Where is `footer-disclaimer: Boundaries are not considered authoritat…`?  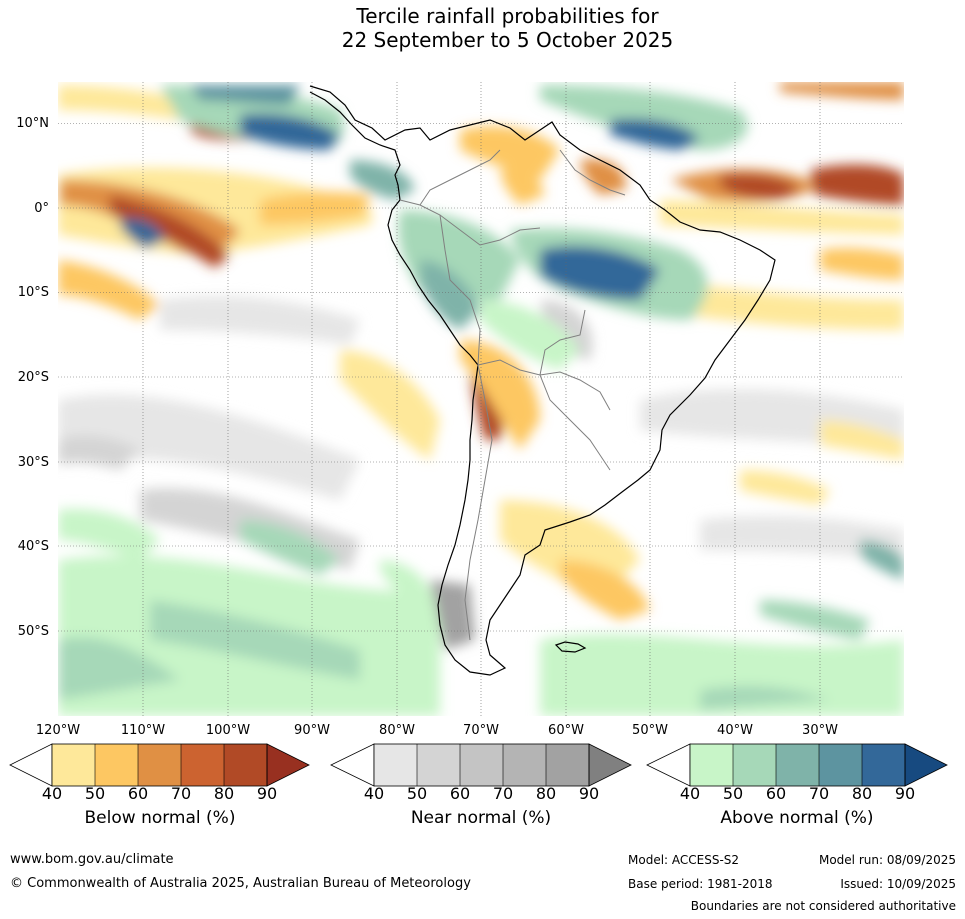
footer-disclaimer: Boundaries are not considered authoritat… is located at coordinates (823, 906).